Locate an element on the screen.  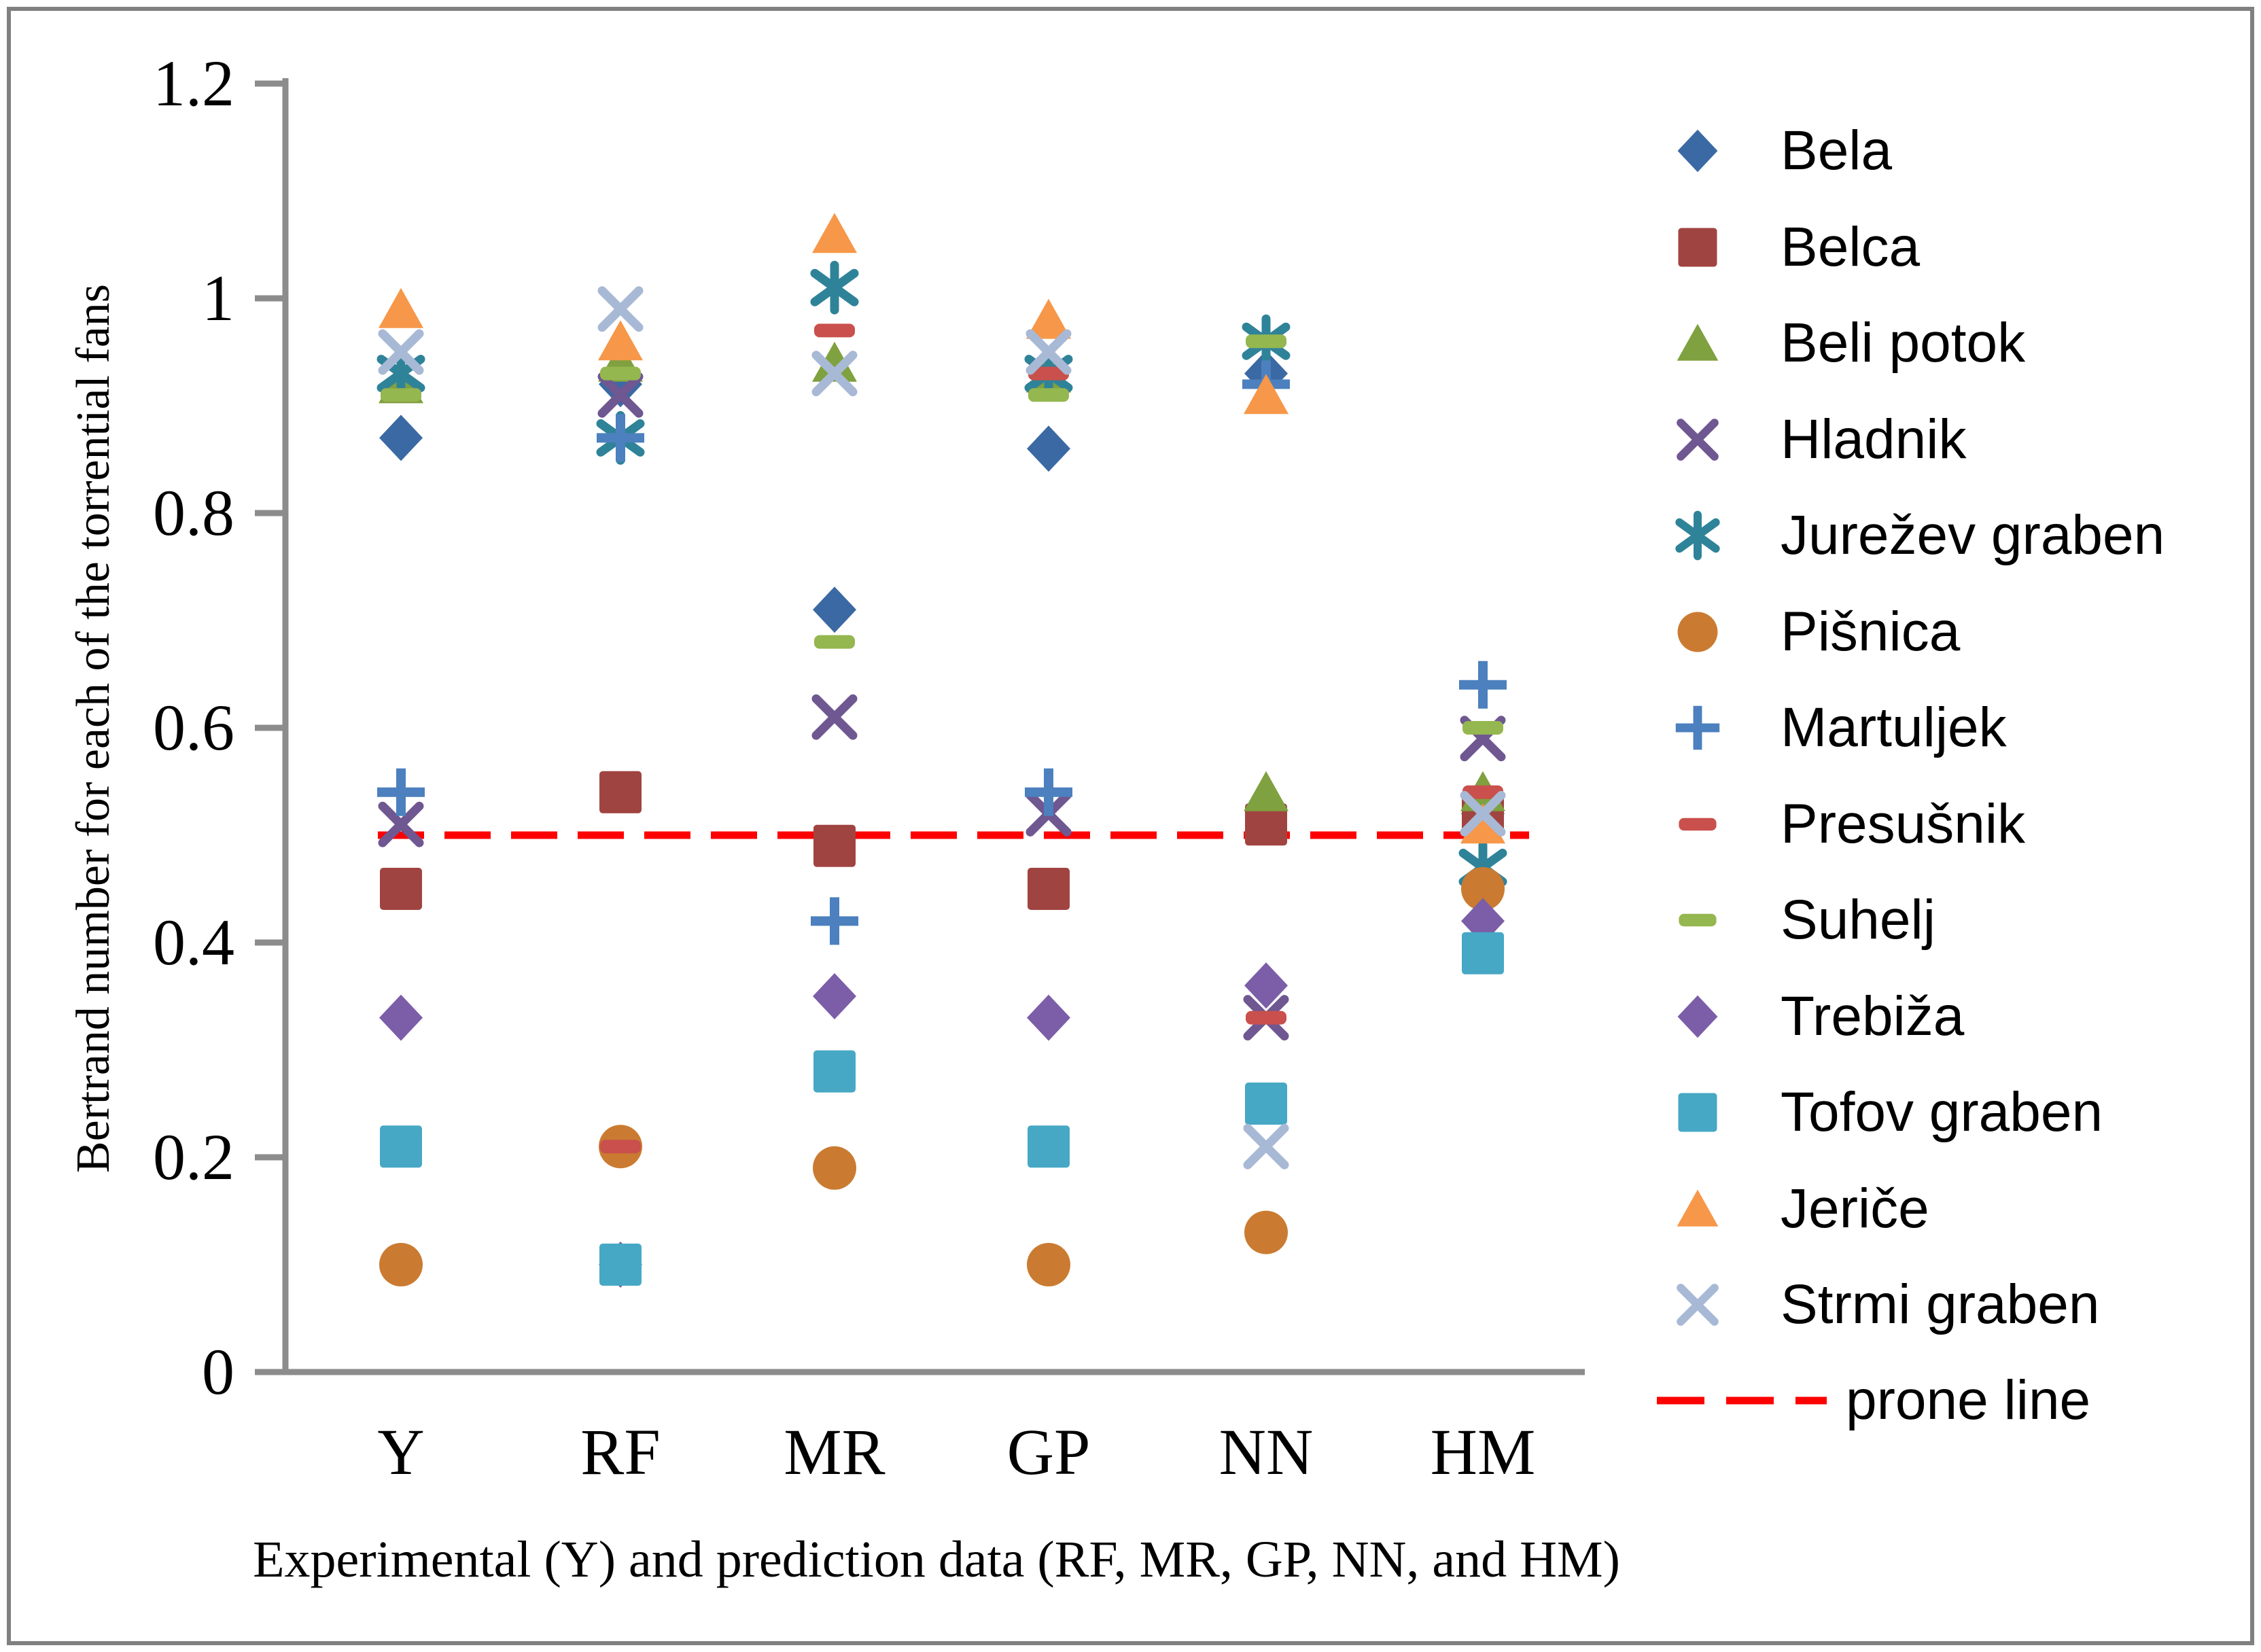
plus-icon is located at coordinates (1697, 727).